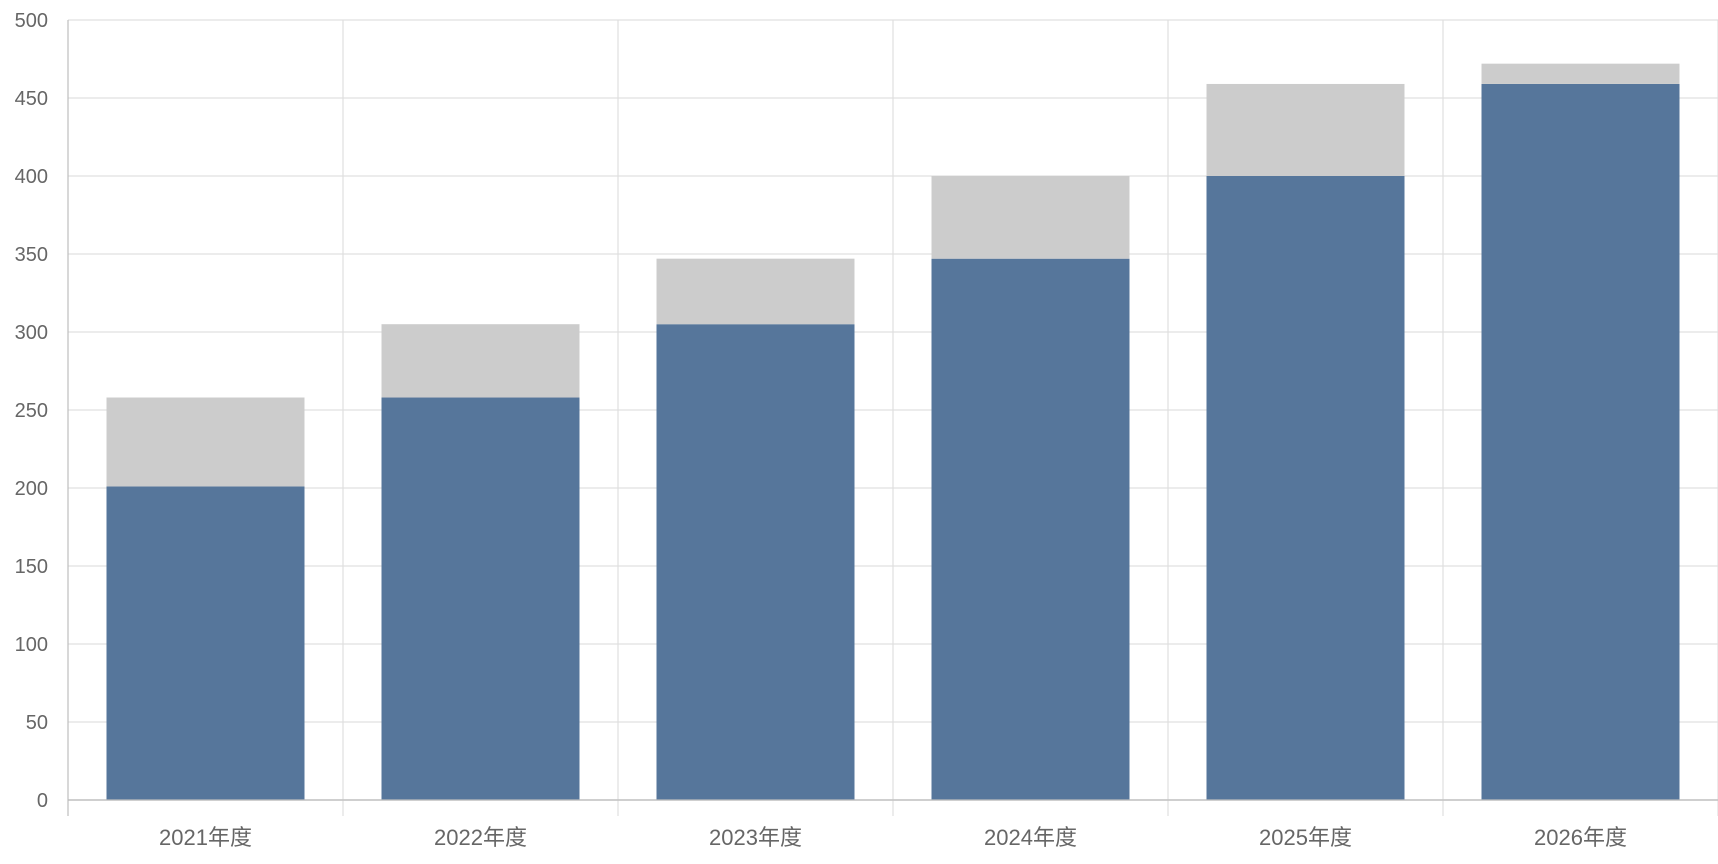 Image resolution: width=1718 pixels, height=864 pixels. I want to click on y-tick-label: 100, so click(31, 645).